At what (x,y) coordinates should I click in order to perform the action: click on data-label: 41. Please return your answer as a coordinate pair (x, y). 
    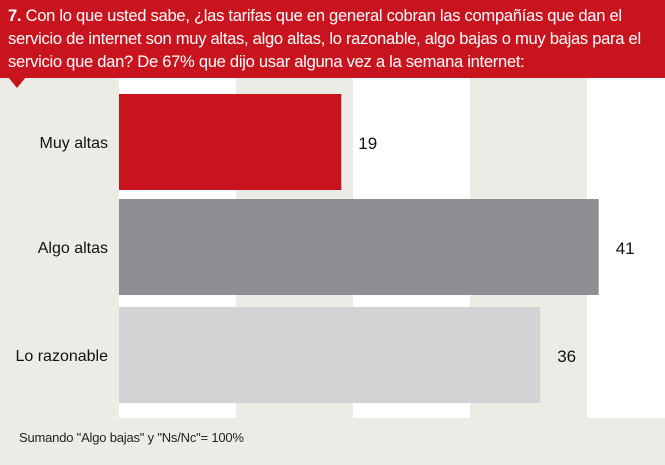
    Looking at the image, I should click on (625, 248).